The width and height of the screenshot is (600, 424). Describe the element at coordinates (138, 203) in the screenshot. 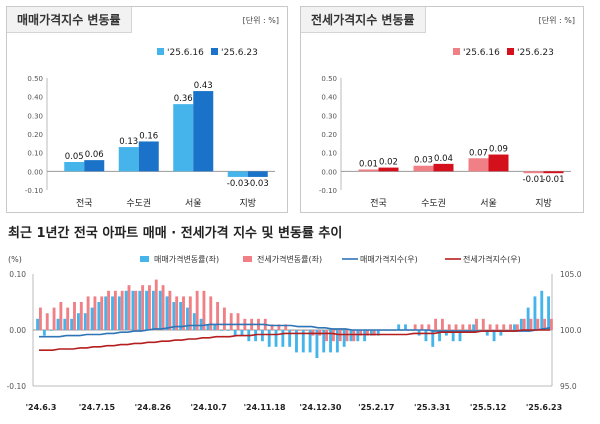

I see `sale-category-1: 수도권` at that location.